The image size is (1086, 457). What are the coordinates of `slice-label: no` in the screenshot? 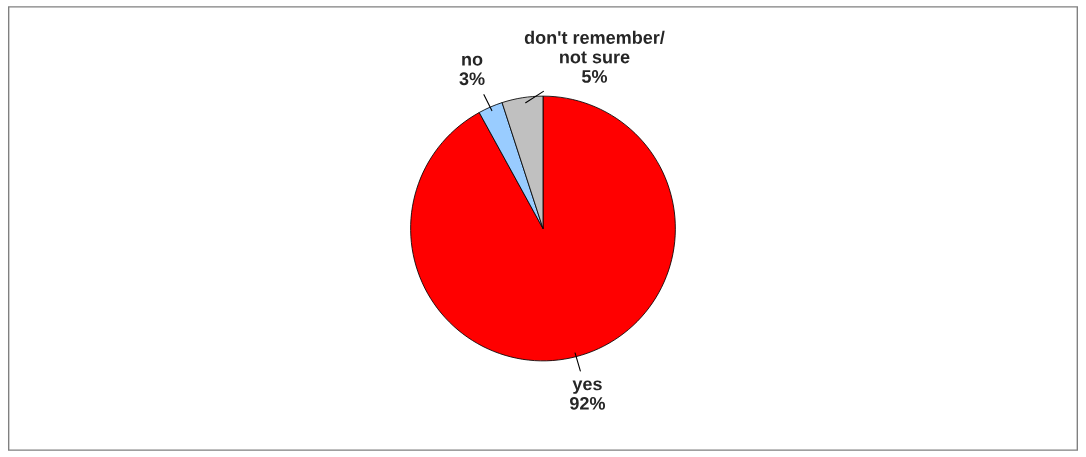 It's located at (472, 60).